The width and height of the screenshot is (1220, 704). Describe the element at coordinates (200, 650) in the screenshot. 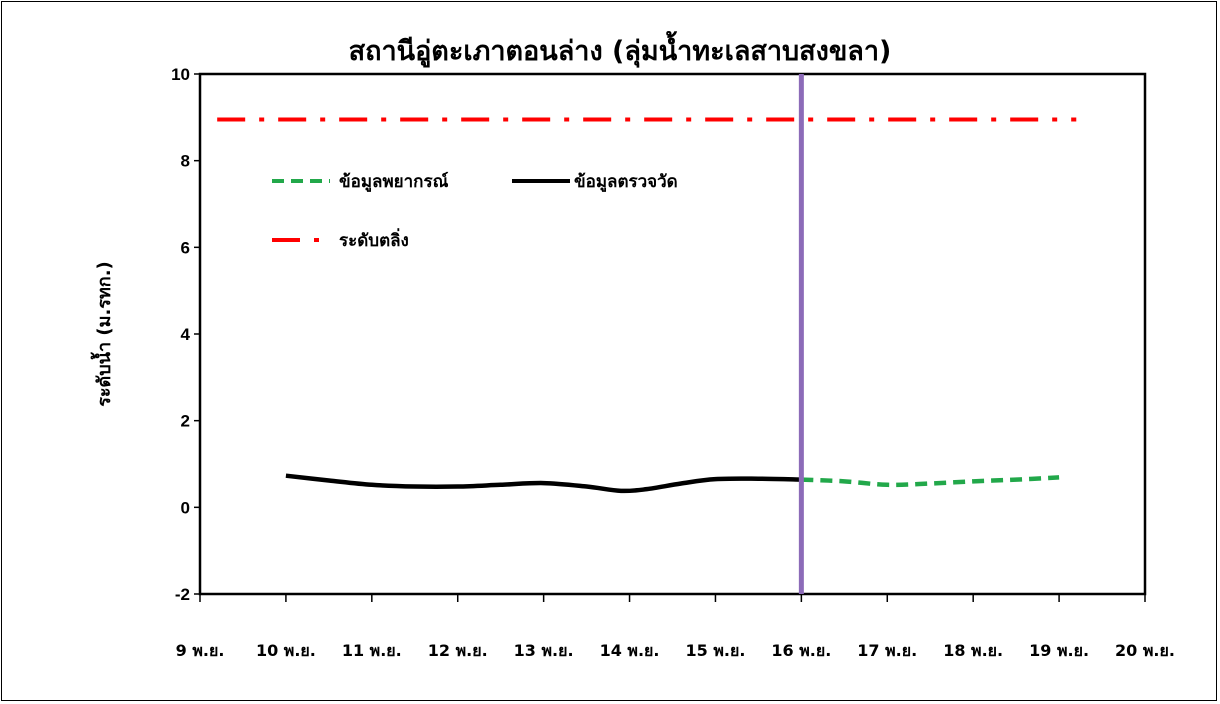

I see `x-tick-label: 9 พ.ย.` at that location.